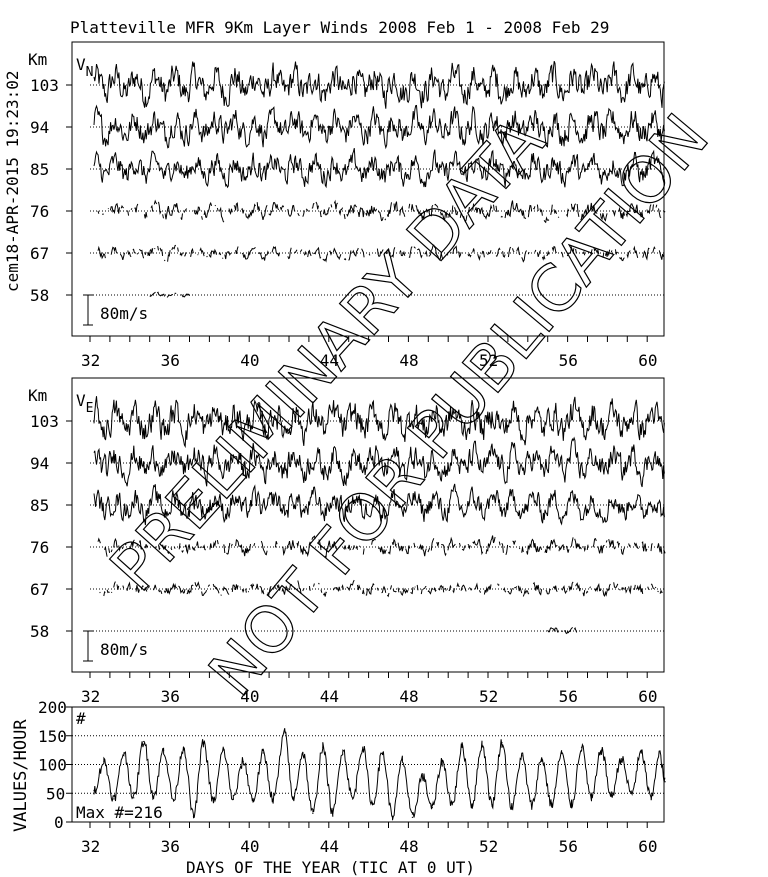  What do you see at coordinates (44, 421) in the screenshot?
I see `y-tick-label: 103` at bounding box center [44, 421].